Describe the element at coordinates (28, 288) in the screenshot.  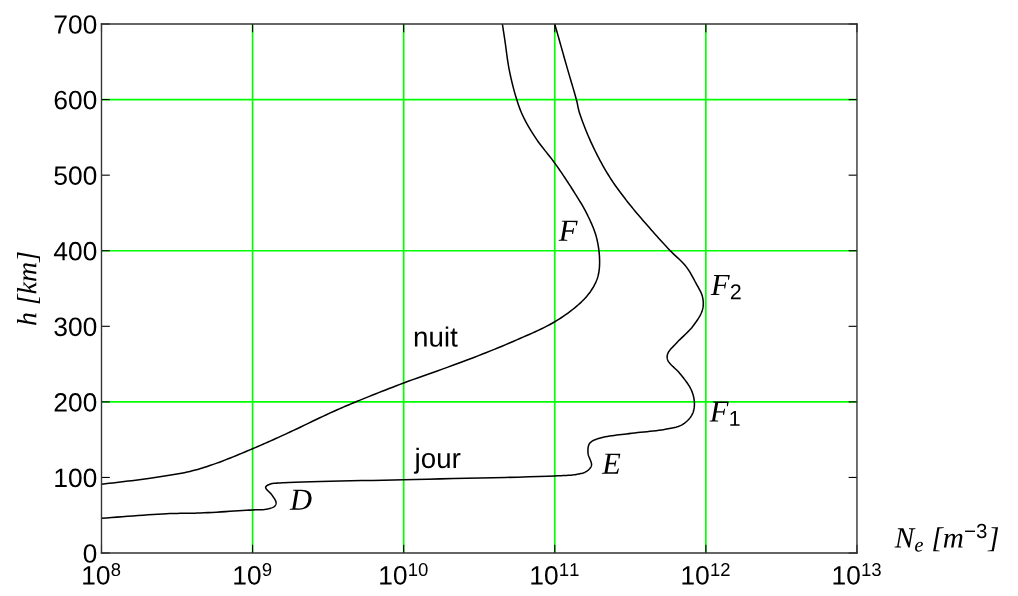
I see `y-axis-title: h [km]` at that location.